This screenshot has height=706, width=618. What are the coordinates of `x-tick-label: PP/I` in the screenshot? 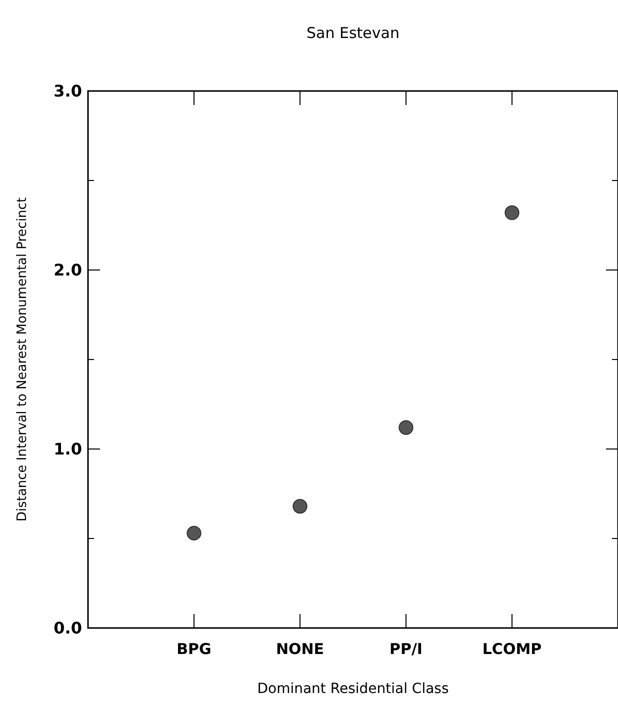 It's located at (406, 649).